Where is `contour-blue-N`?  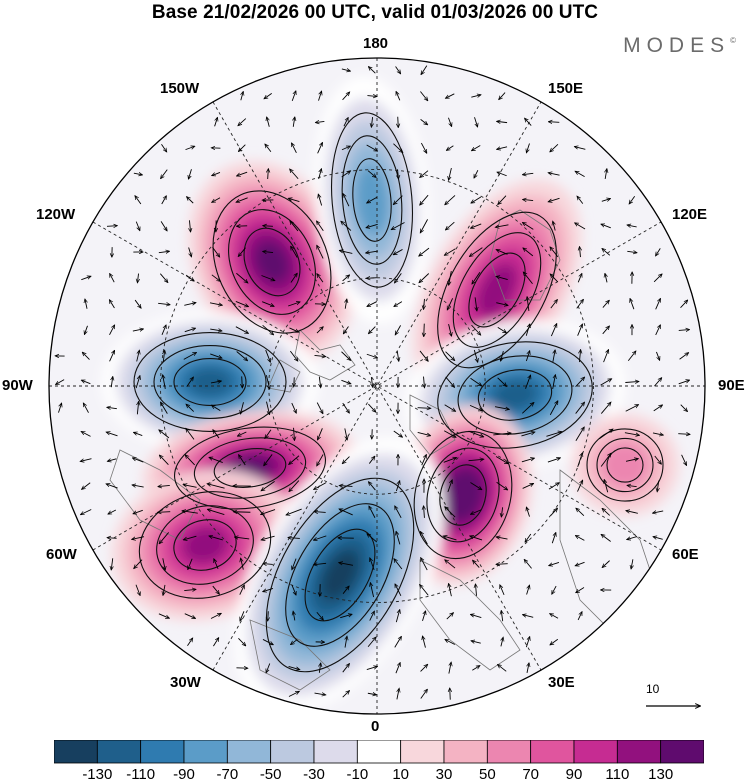 contour-blue-N is located at coordinates (372, 200).